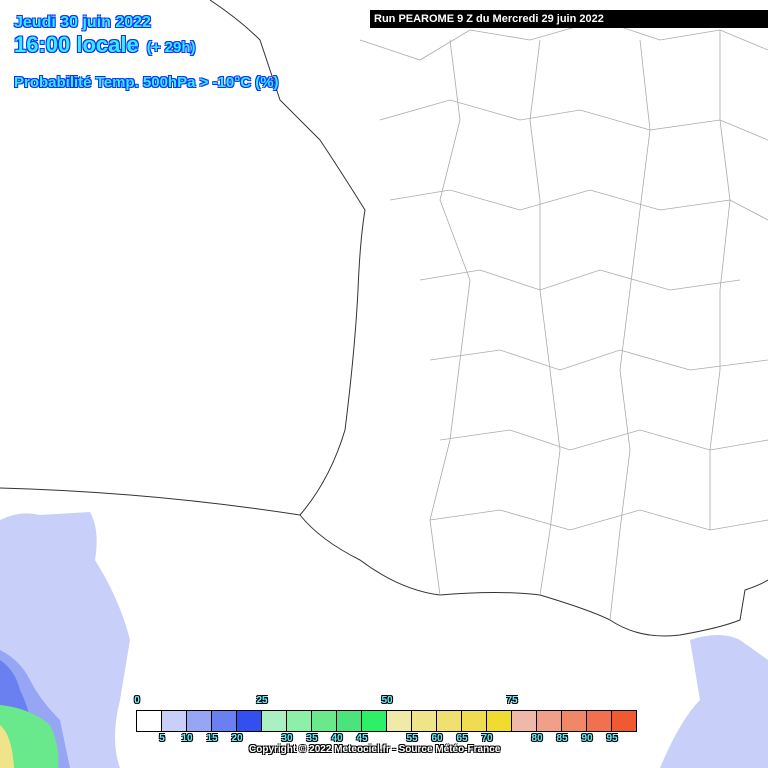 The image size is (768, 768). I want to click on legend-bottom-label: 80, so click(537, 738).